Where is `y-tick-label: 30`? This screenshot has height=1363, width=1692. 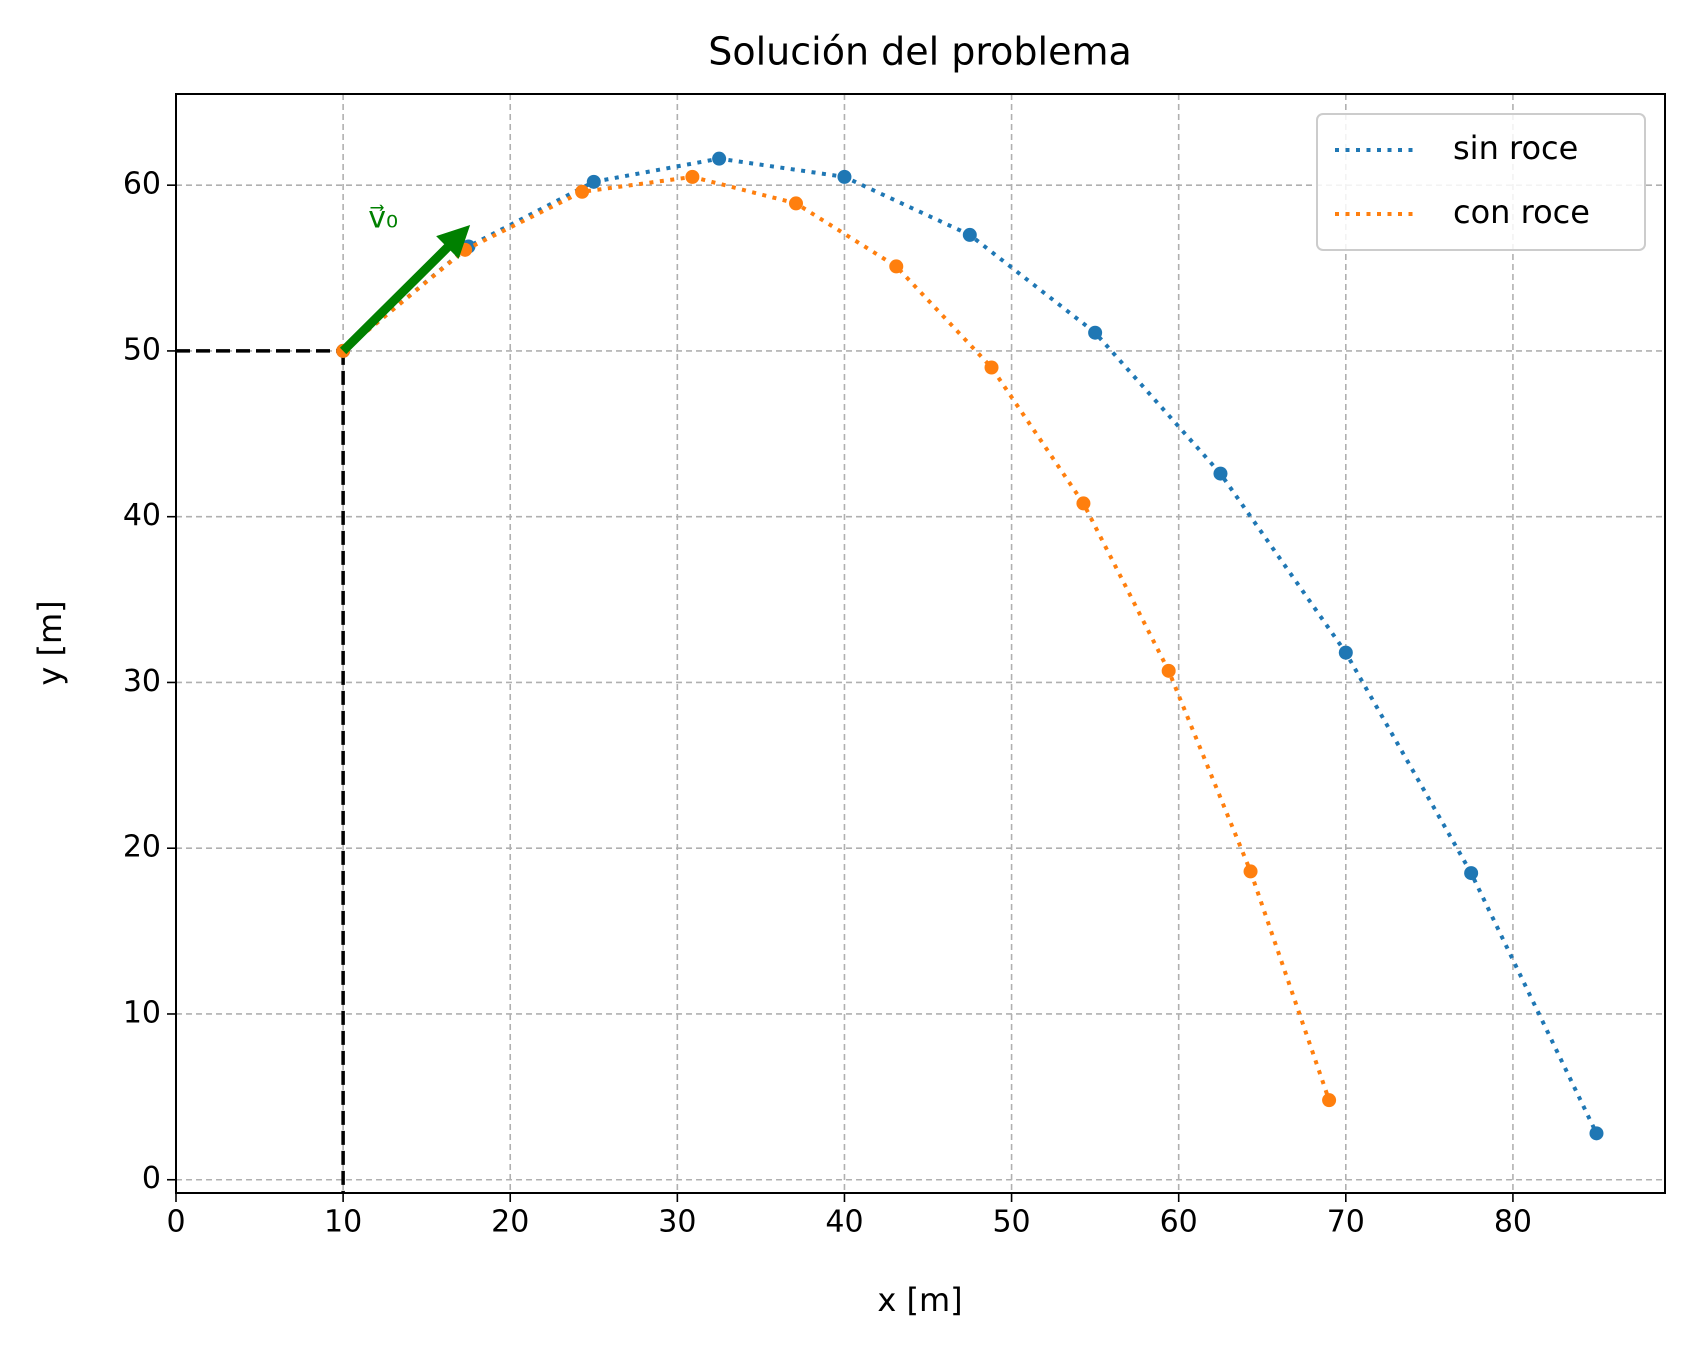 y-tick-label: 30 is located at coordinates (142, 681).